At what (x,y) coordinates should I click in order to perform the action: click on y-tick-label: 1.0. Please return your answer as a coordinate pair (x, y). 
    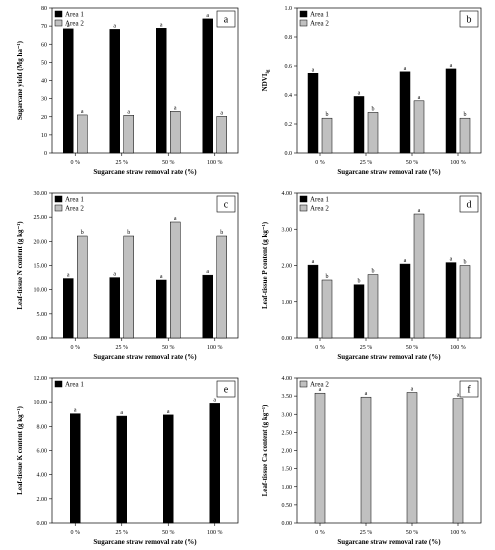
    Looking at the image, I should click on (289, 9).